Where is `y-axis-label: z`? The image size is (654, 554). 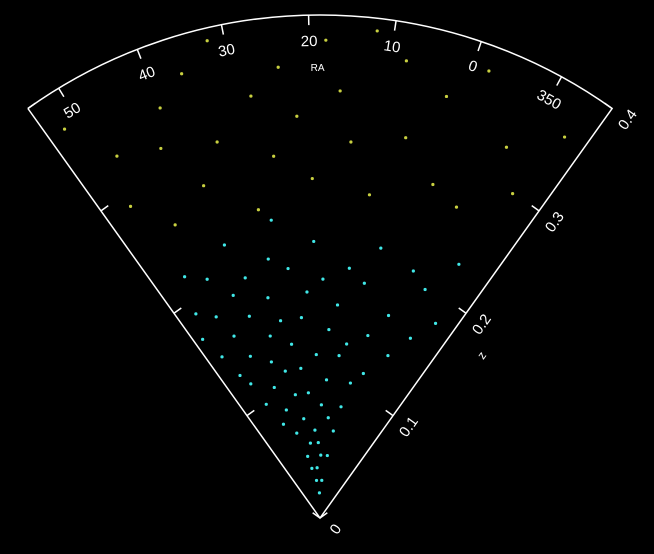
y-axis-label: z is located at coordinates (481, 355).